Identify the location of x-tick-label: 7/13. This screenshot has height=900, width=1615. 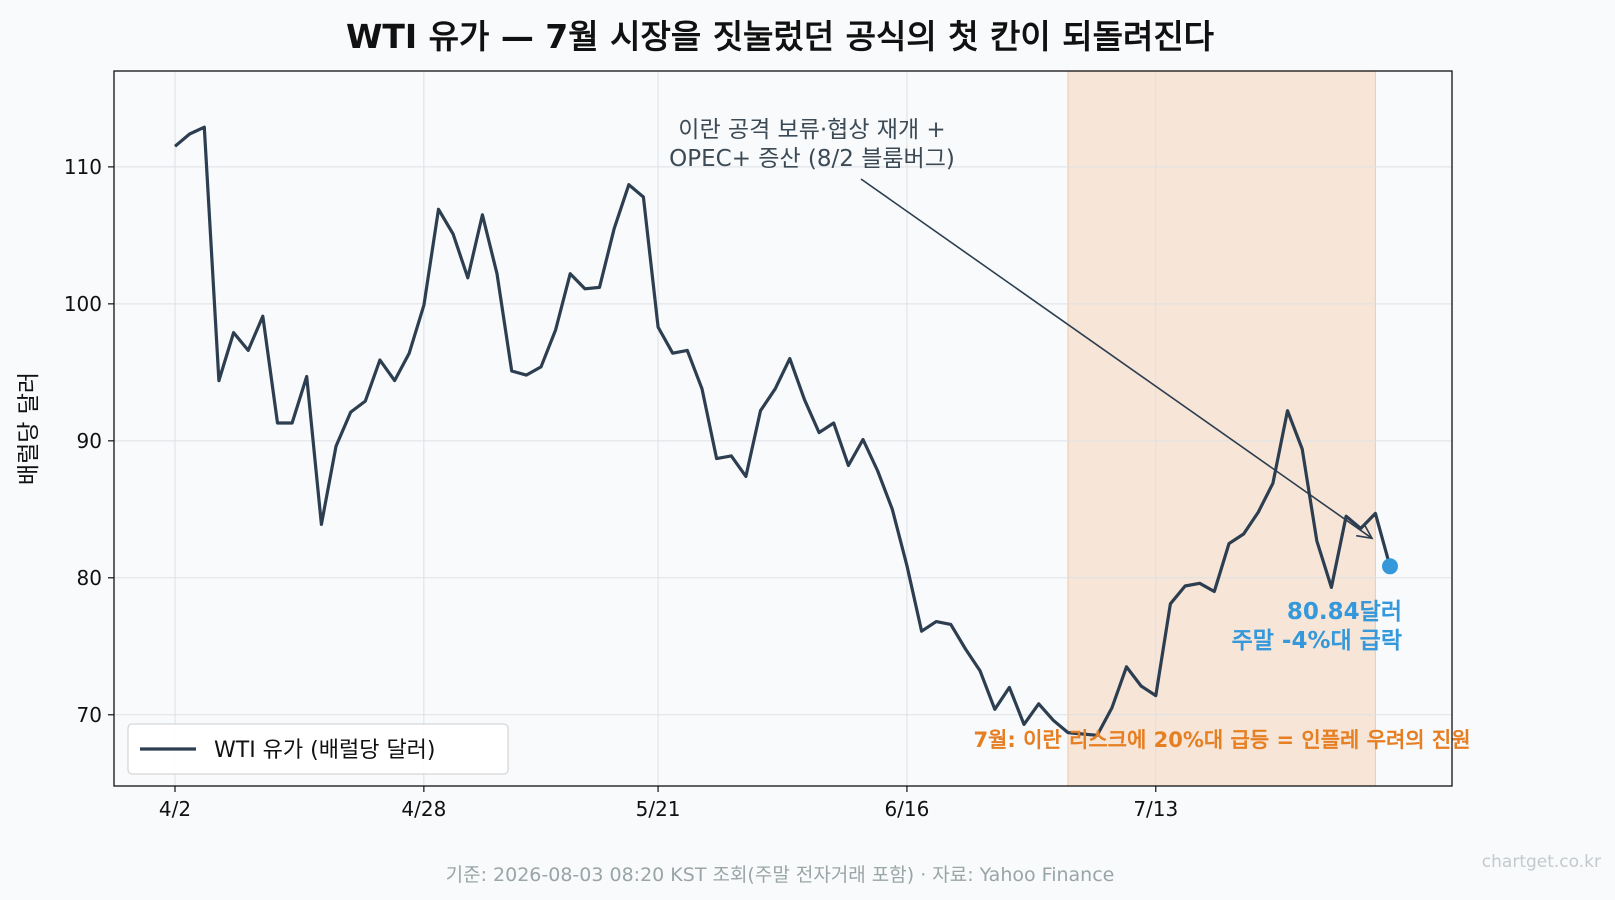
(1155, 809).